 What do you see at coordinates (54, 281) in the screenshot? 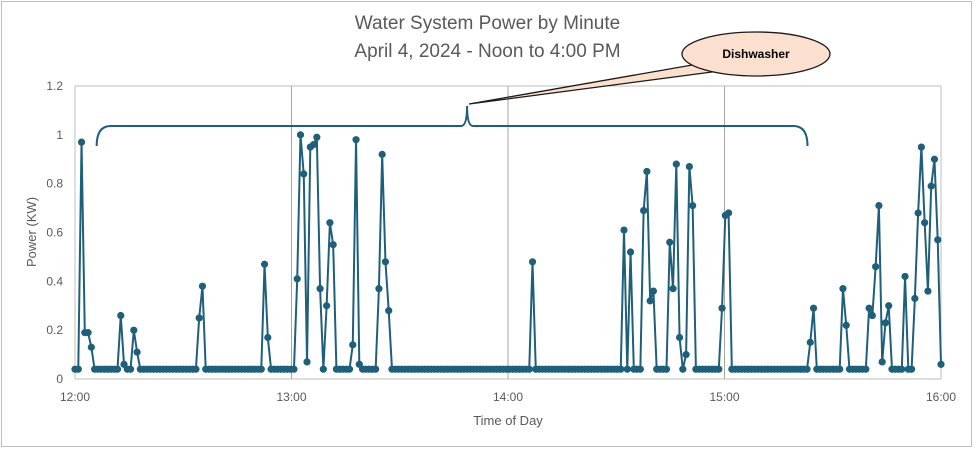
I see `y-tick-label: 0.4` at bounding box center [54, 281].